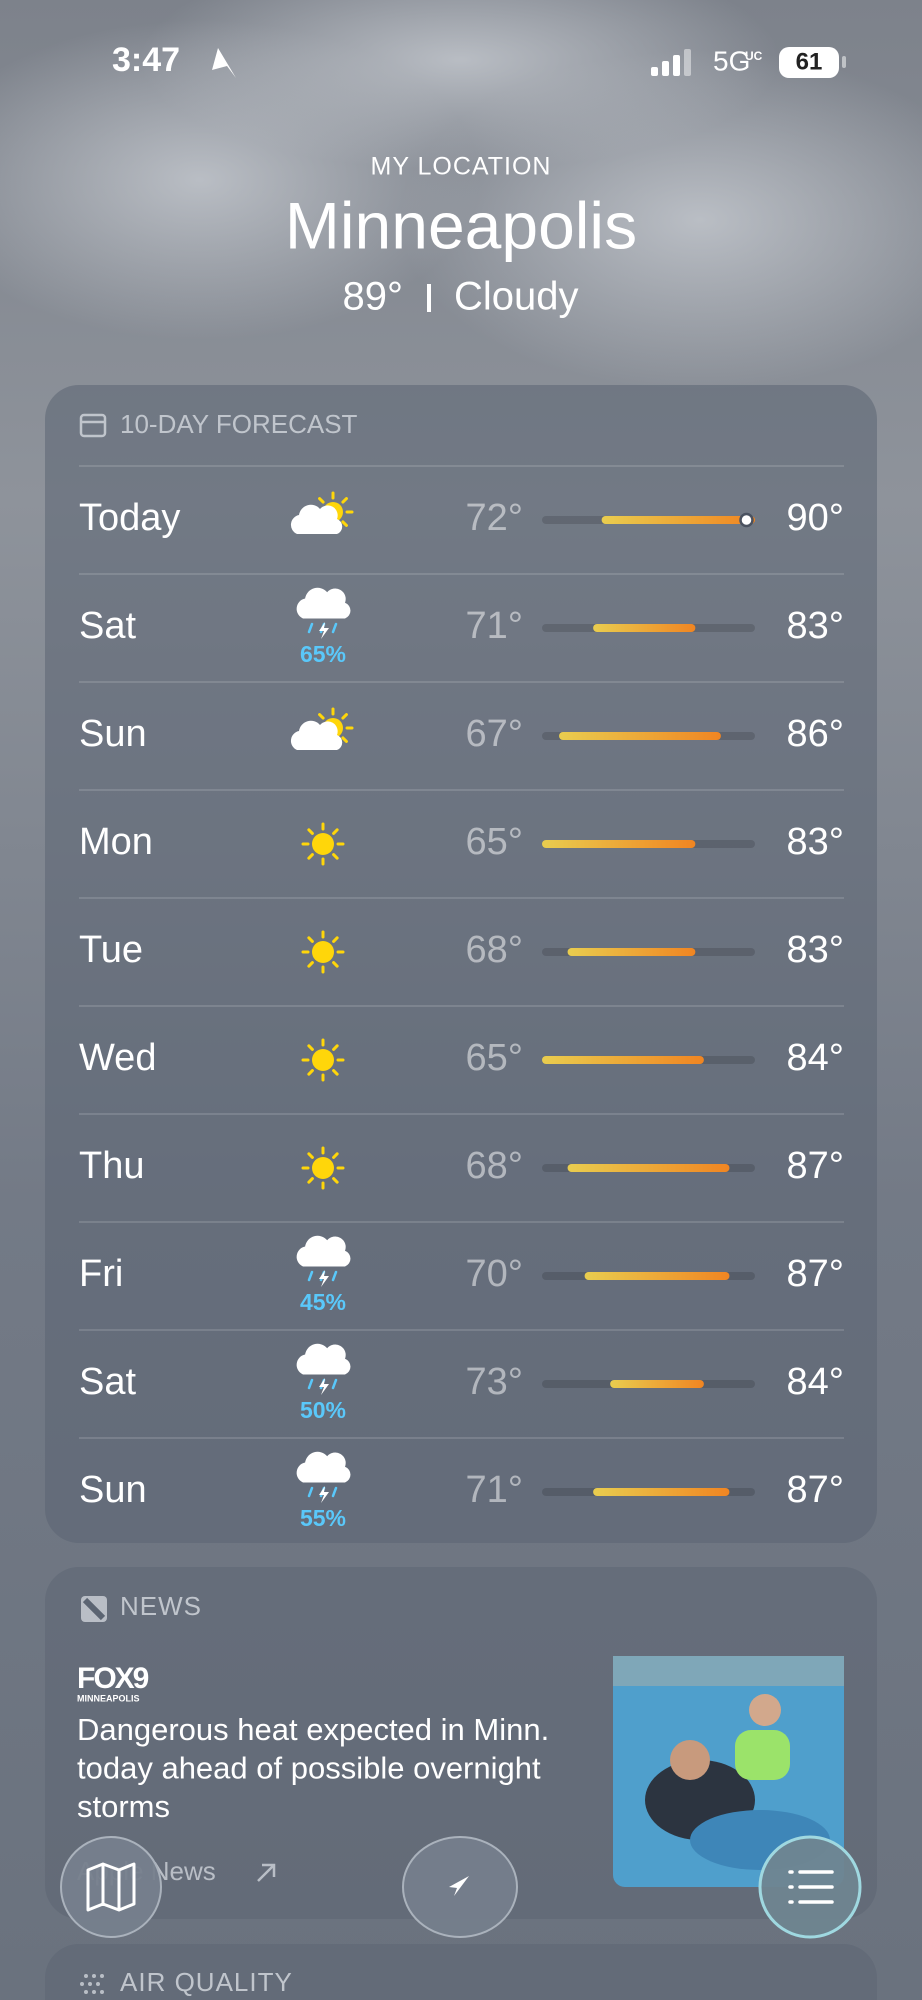 This screenshot has height=2000, width=922. I want to click on news-image, so click(728, 1771).